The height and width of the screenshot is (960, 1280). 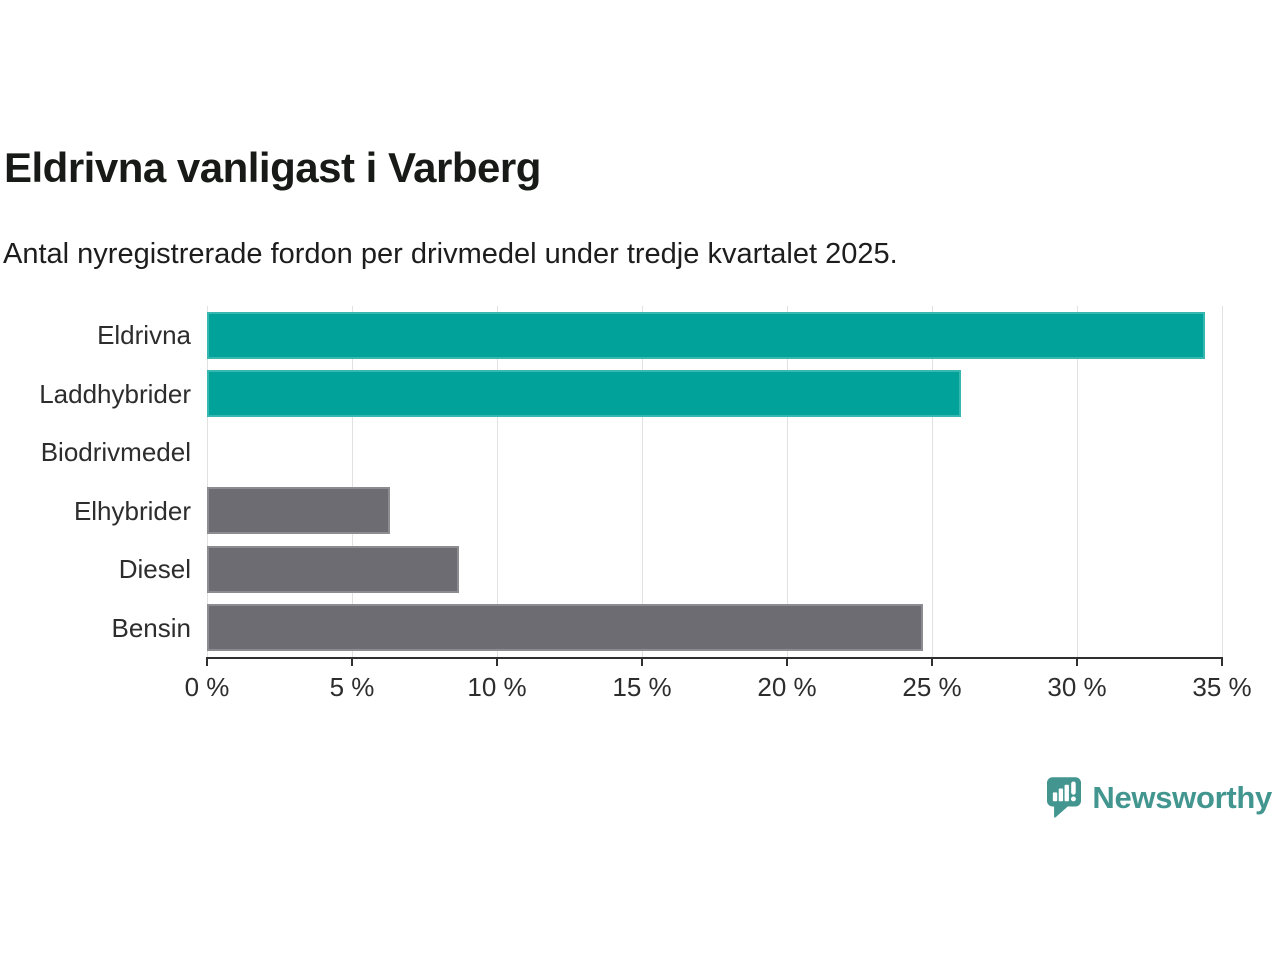 I want to click on category-label-elhybrider: Elhybrider, so click(x=132, y=510).